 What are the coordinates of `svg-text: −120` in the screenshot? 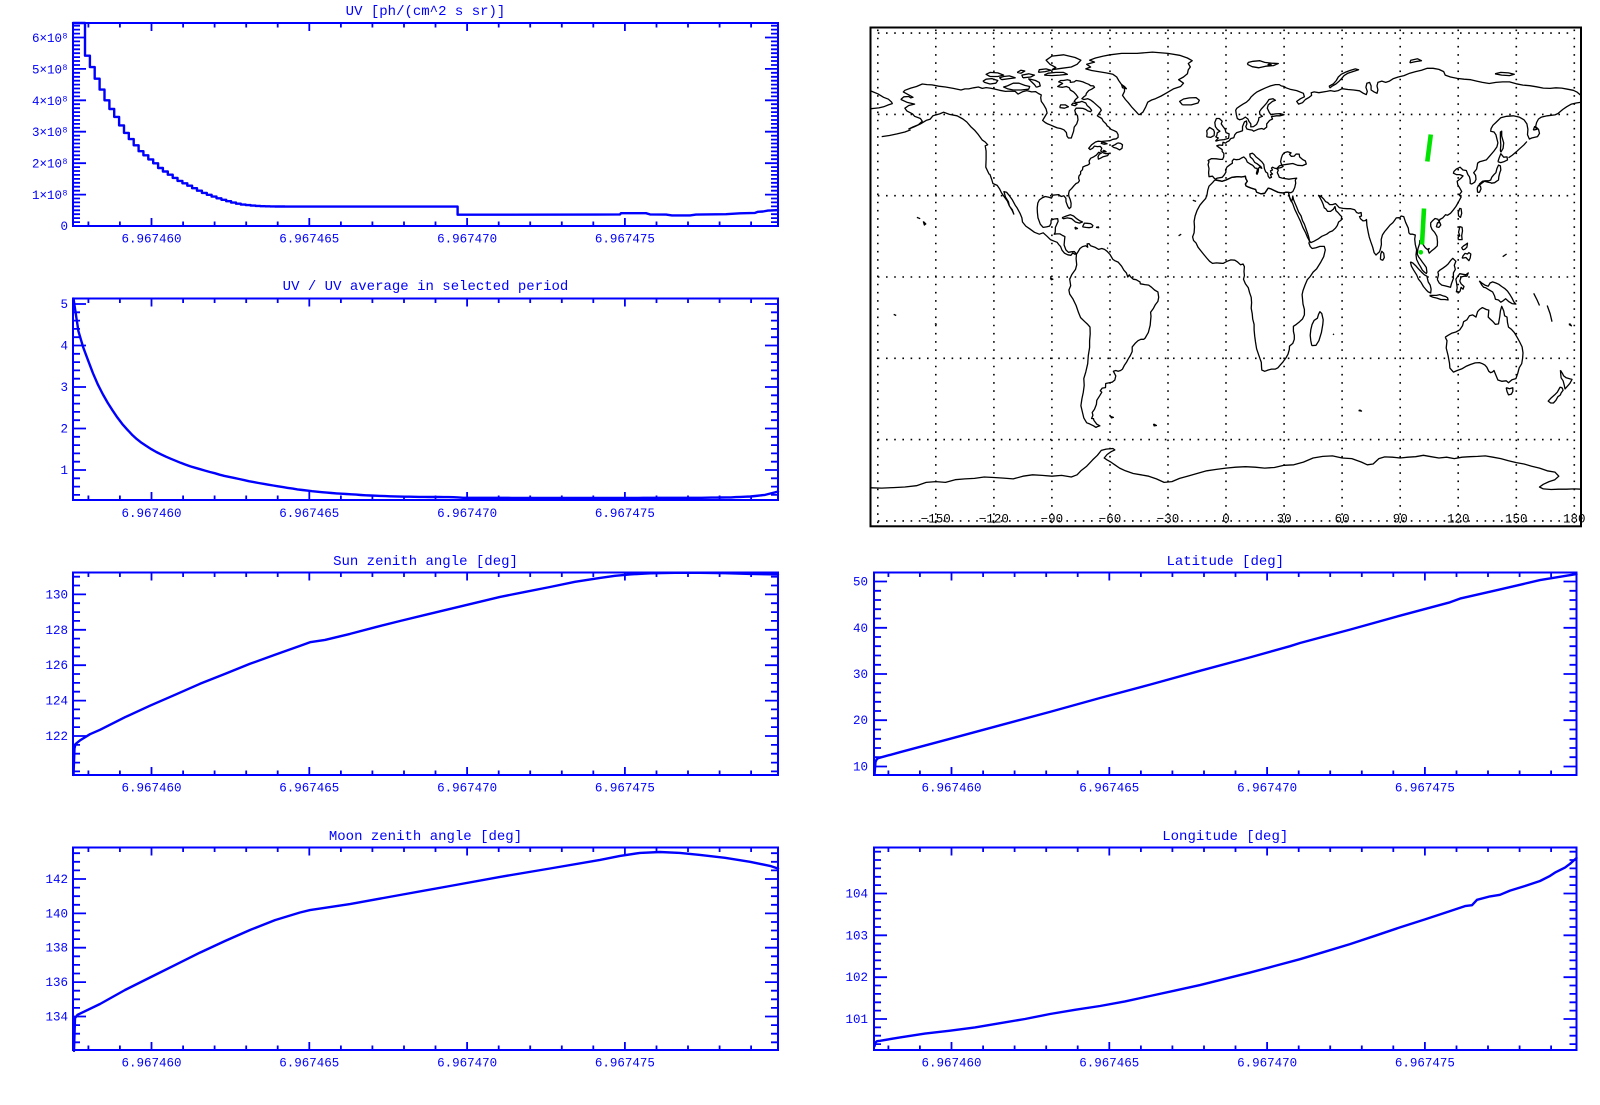 It's located at (994, 520).